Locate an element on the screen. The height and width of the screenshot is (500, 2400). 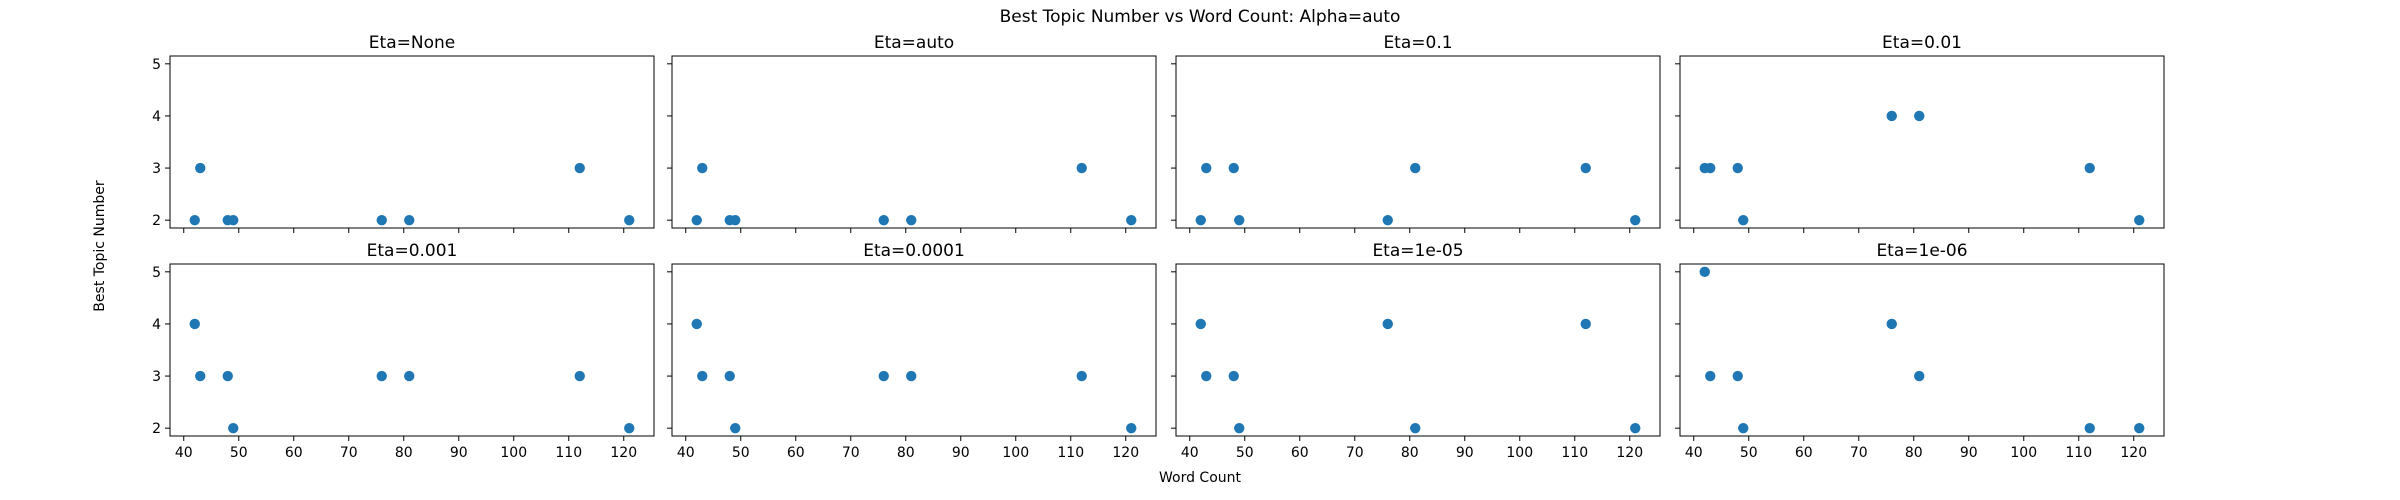
x-tick-label: 120 is located at coordinates (1125, 453).